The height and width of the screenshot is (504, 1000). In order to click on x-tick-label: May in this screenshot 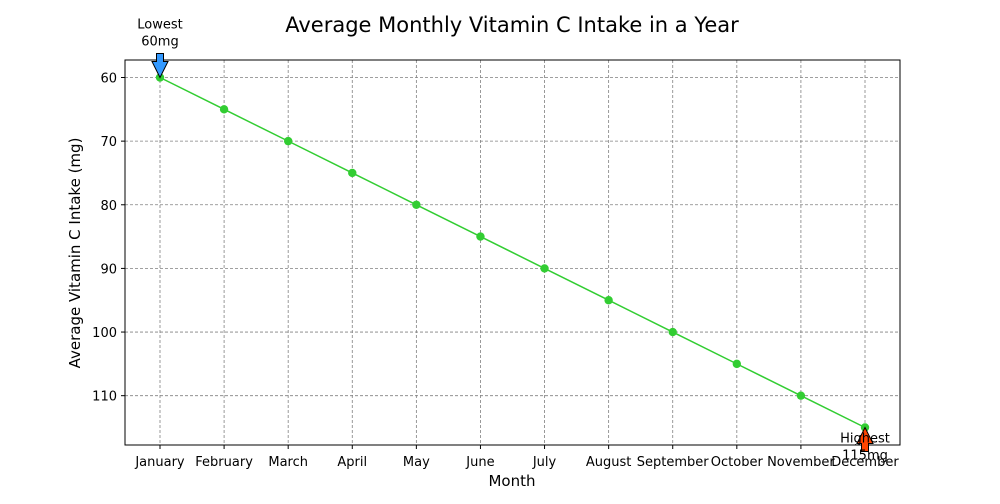, I will do `click(416, 462)`.